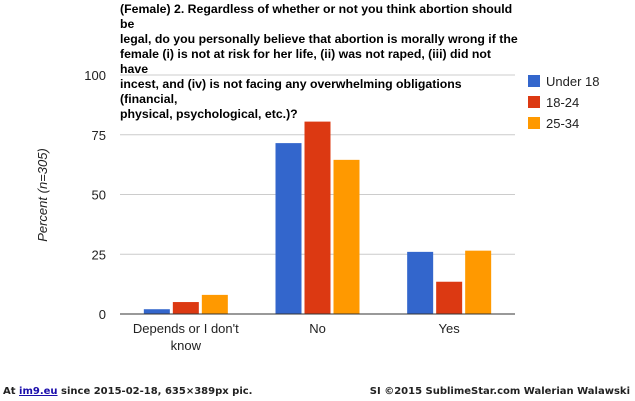  Describe the element at coordinates (99, 254) in the screenshot. I see `y-tick-label: 25` at that location.